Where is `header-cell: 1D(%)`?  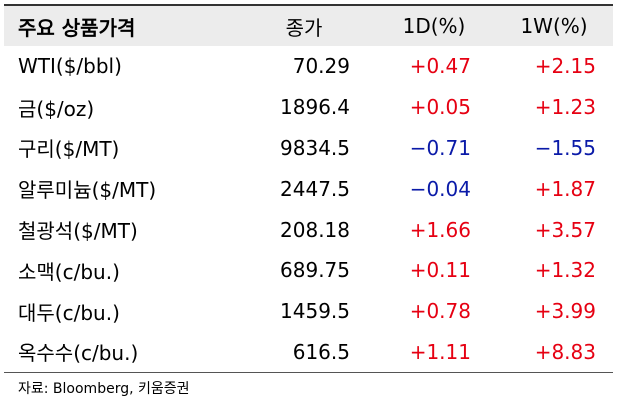
header-cell: 1D(%) is located at coordinates (434, 26).